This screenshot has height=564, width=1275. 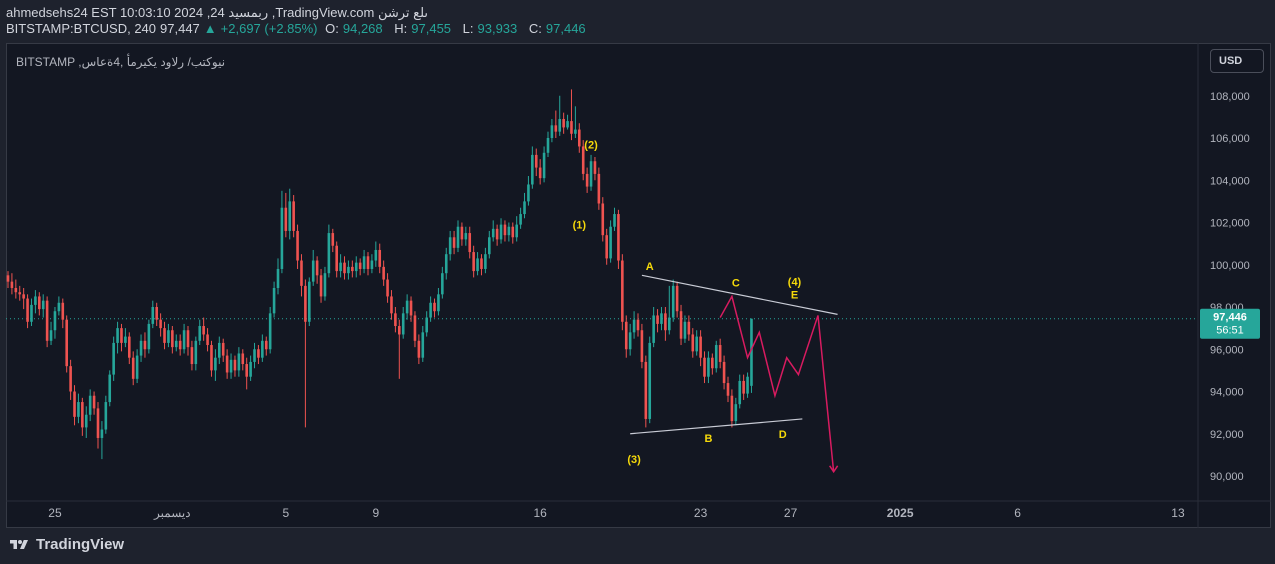 What do you see at coordinates (172, 513) in the screenshot?
I see `x-tick-label: ديسمبر` at bounding box center [172, 513].